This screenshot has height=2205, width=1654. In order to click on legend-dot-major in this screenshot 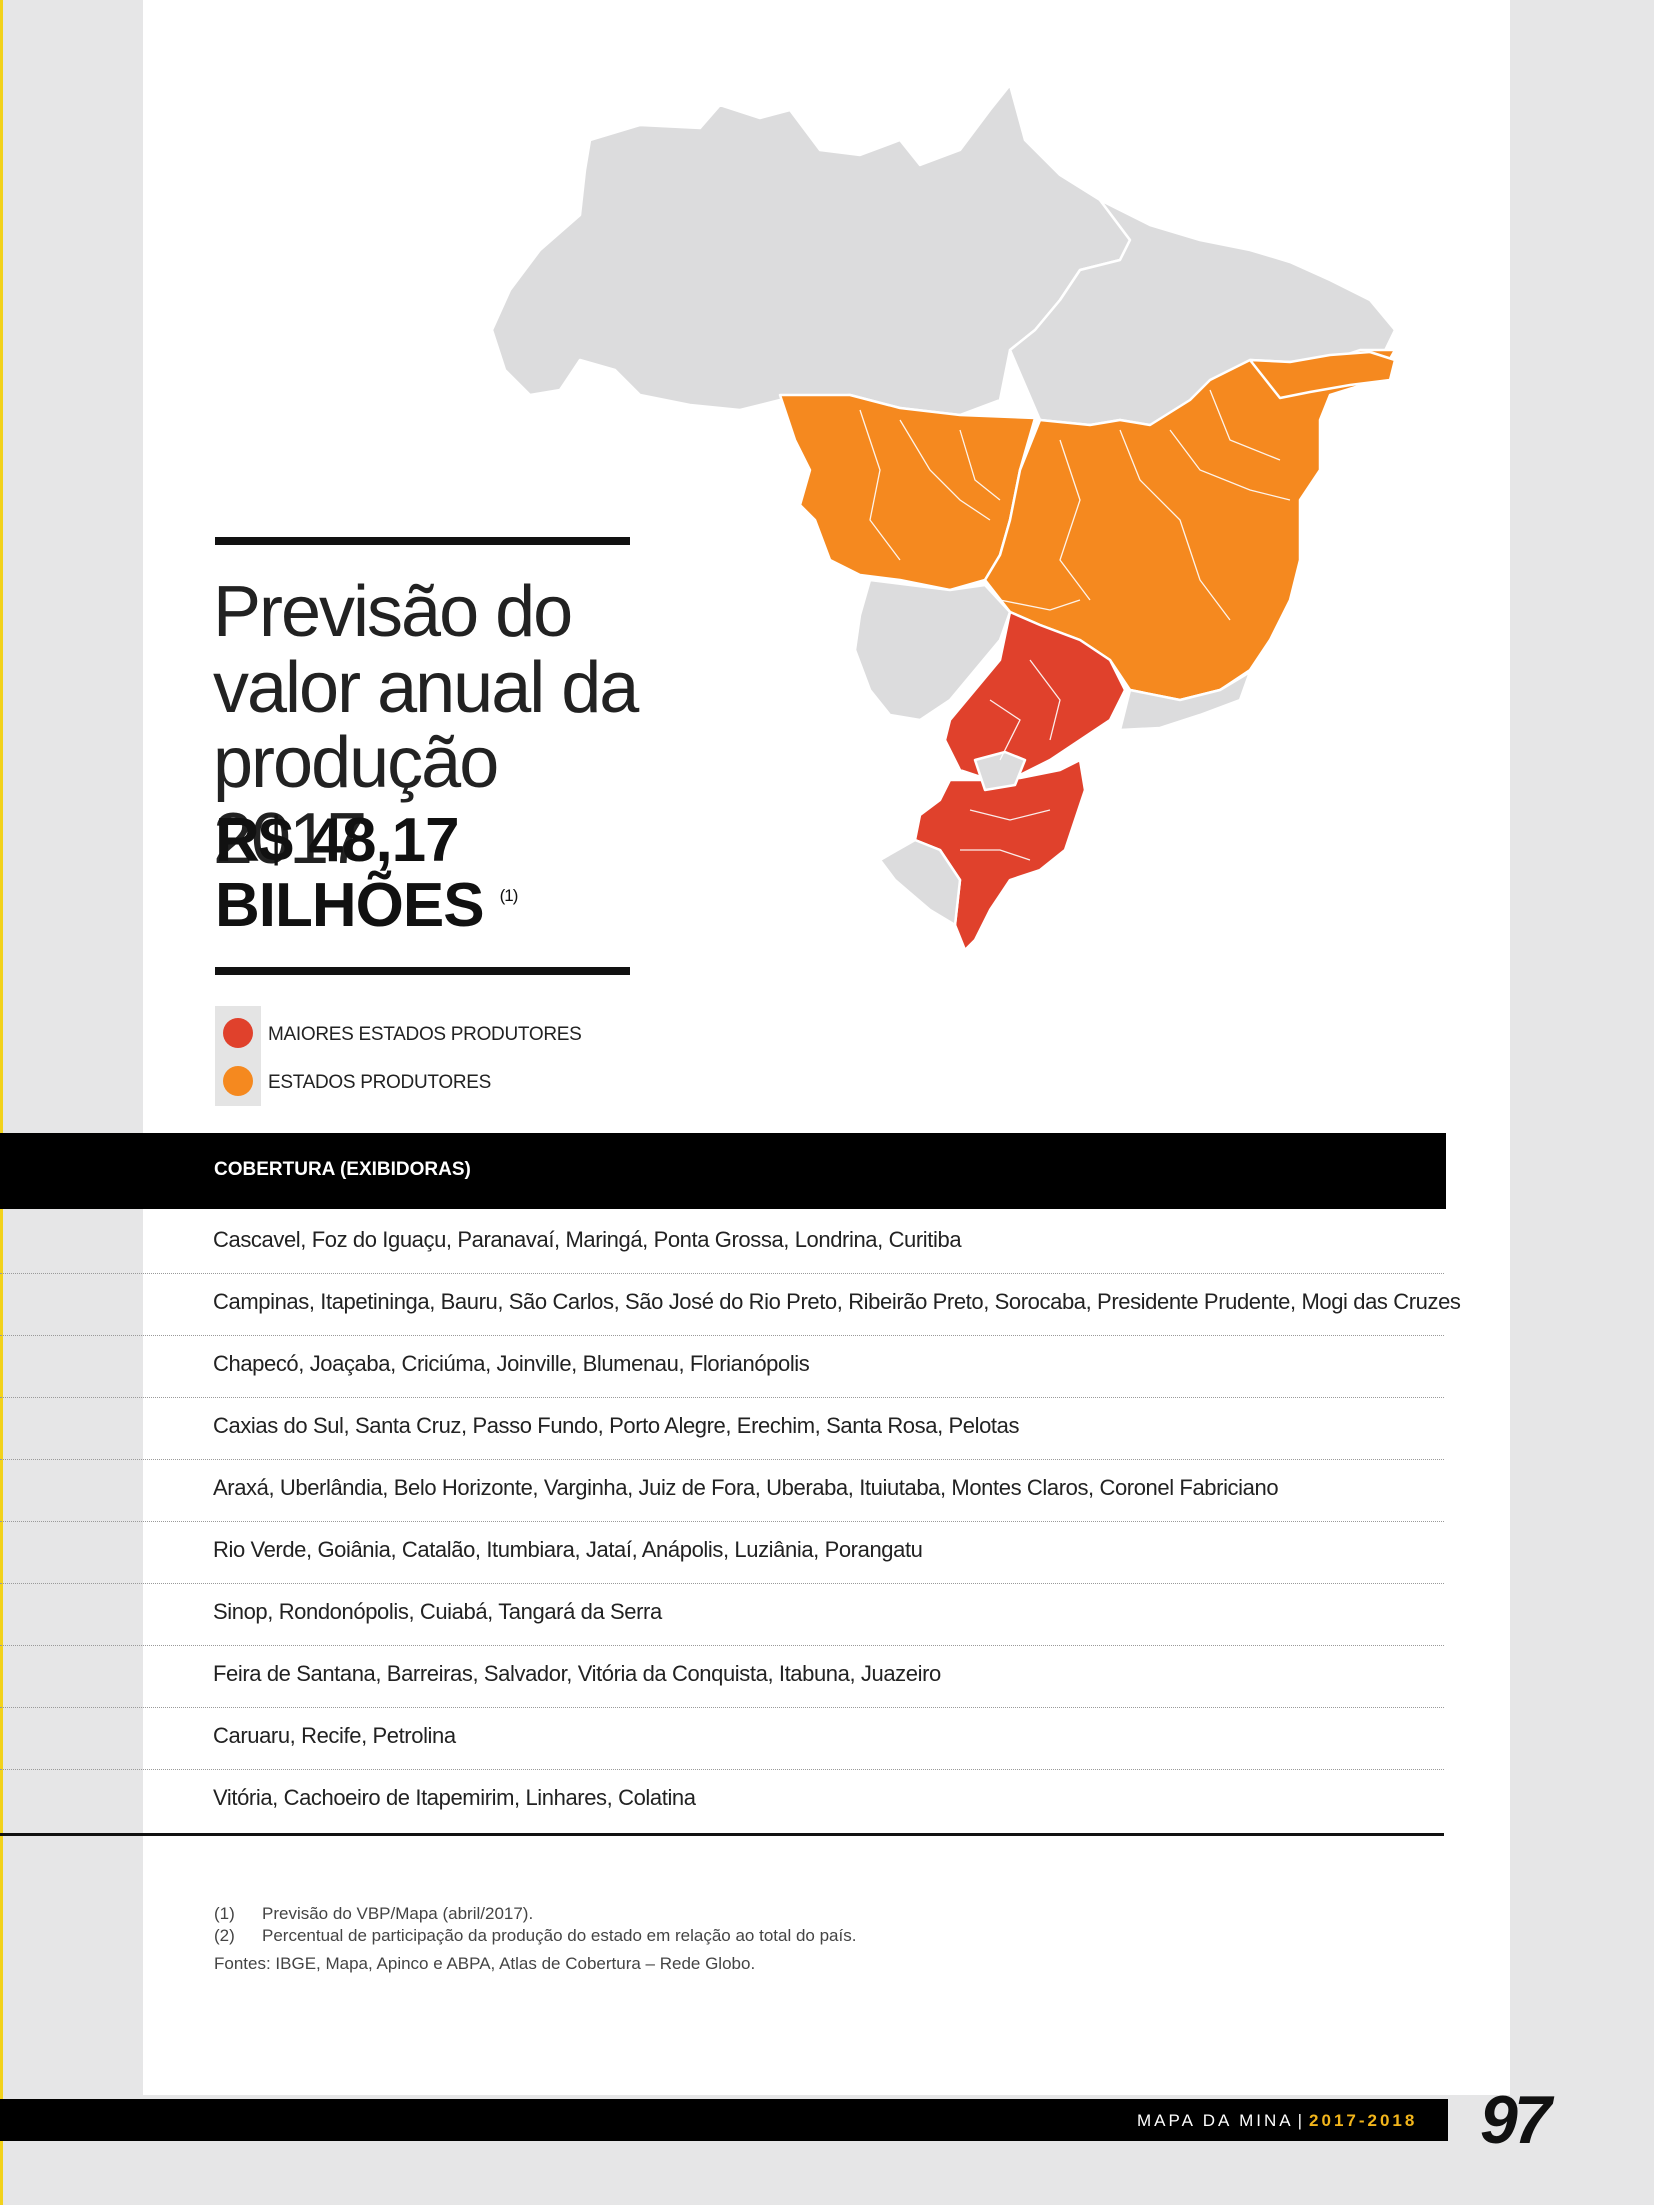, I will do `click(238, 1033)`.